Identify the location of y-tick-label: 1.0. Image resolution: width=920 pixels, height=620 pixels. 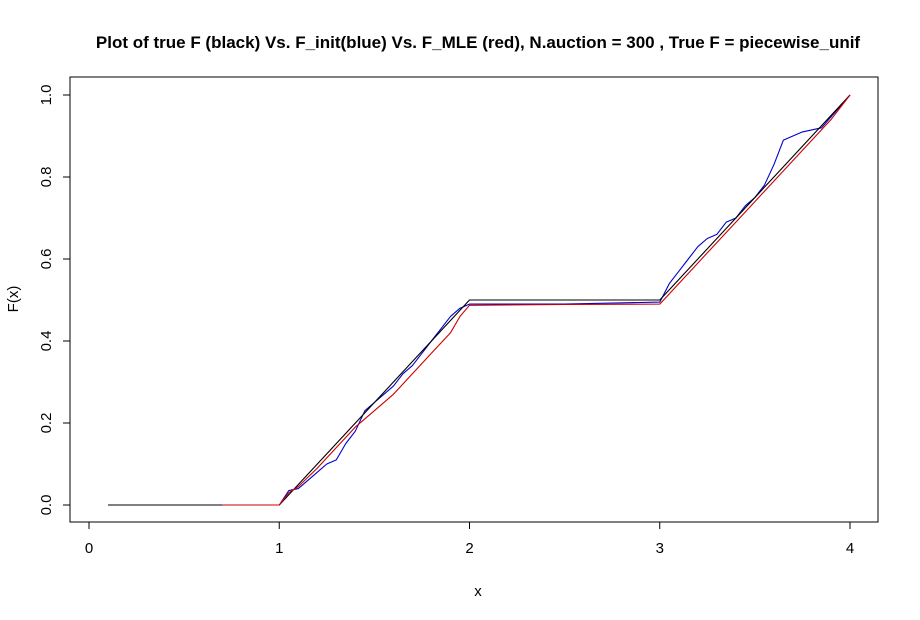
(46, 95).